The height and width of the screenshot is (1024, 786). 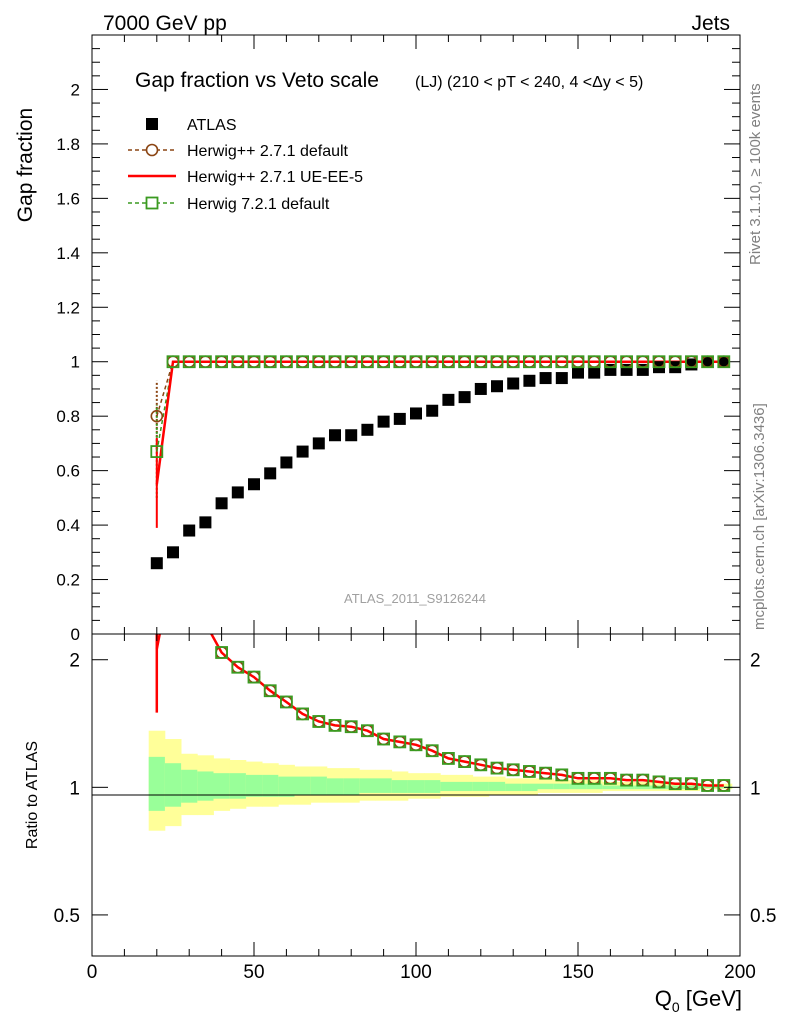 I want to click on legend-marker-herwigpp-default, so click(x=152, y=150).